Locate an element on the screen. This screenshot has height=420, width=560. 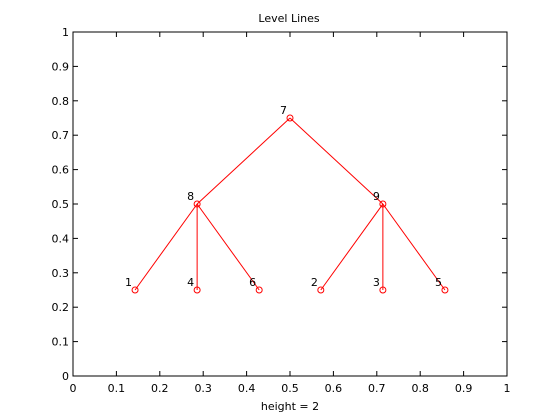
x-tick-label: 0.5 is located at coordinates (290, 388).